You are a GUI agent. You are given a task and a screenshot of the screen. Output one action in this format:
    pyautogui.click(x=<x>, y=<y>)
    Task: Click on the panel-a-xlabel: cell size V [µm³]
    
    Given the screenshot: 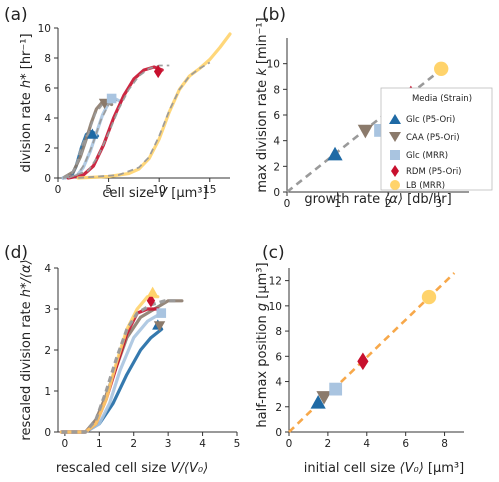 What is the action you would take?
    pyautogui.click(x=154, y=193)
    